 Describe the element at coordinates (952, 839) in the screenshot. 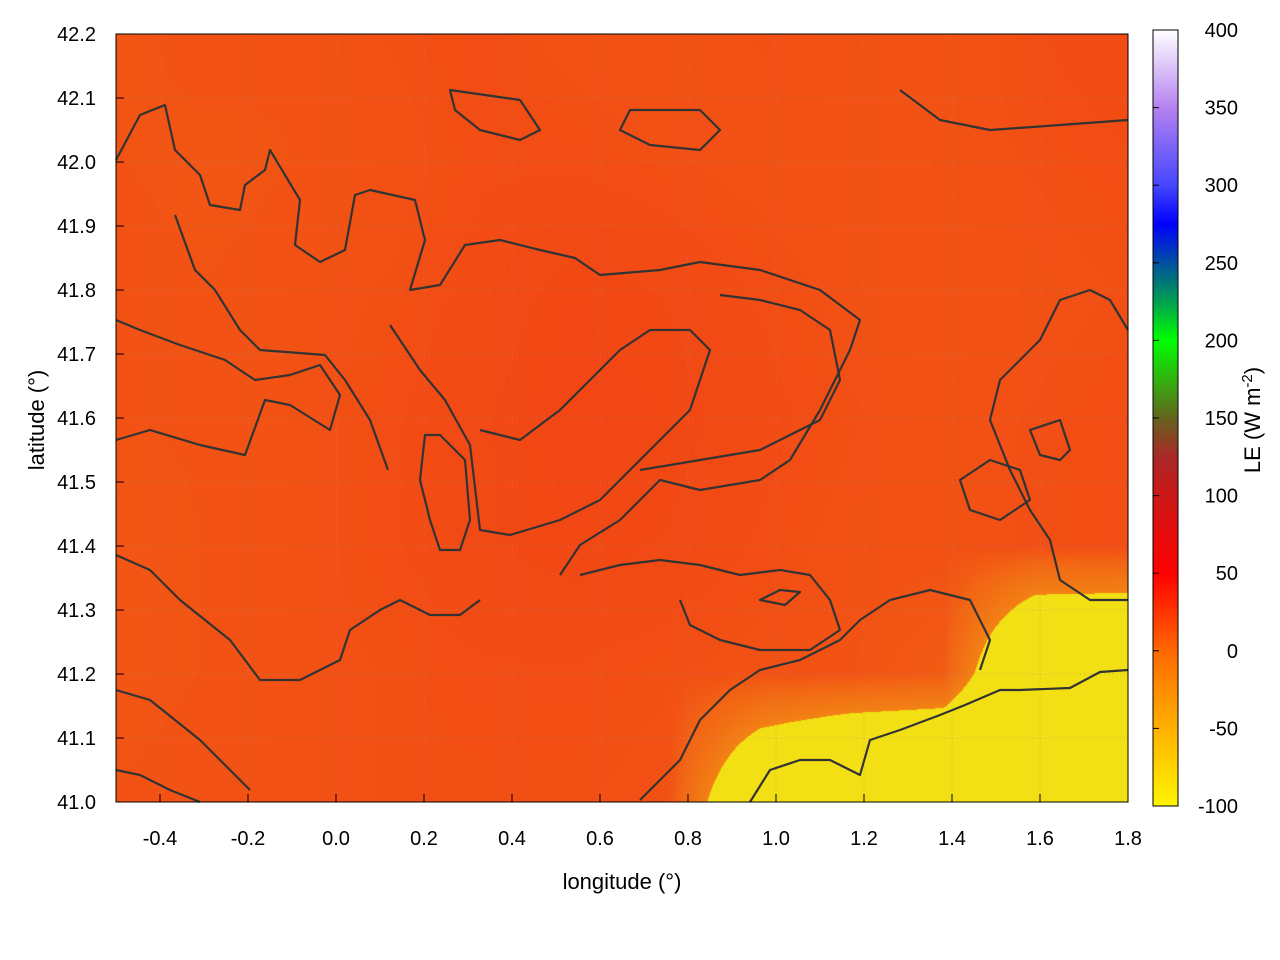

I see `x-tick-label: 1.4` at that location.